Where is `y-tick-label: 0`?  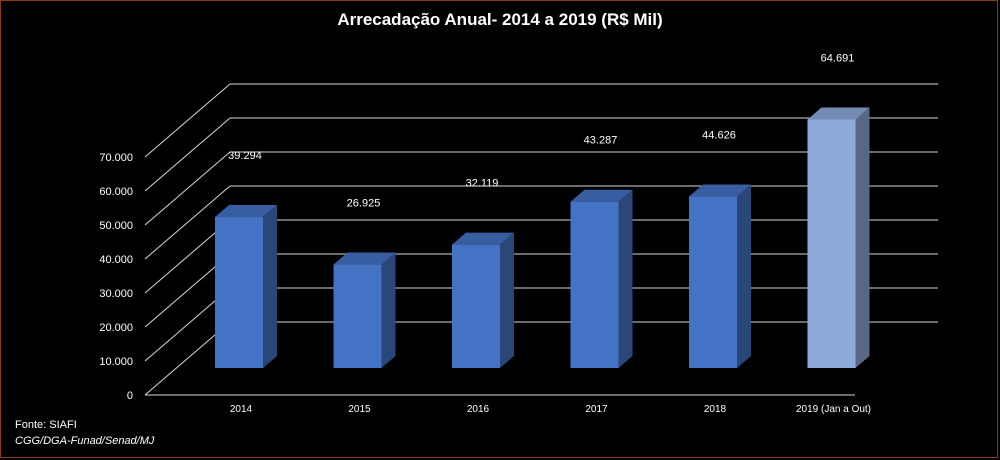
y-tick-label: 0 is located at coordinates (130, 396).